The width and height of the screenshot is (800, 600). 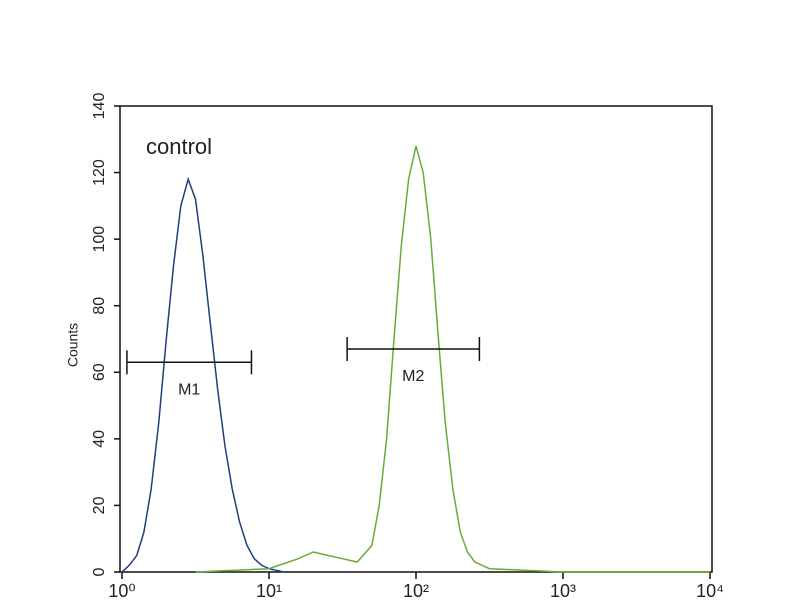 I want to click on x-tick-label: 10⁰, so click(x=121, y=590).